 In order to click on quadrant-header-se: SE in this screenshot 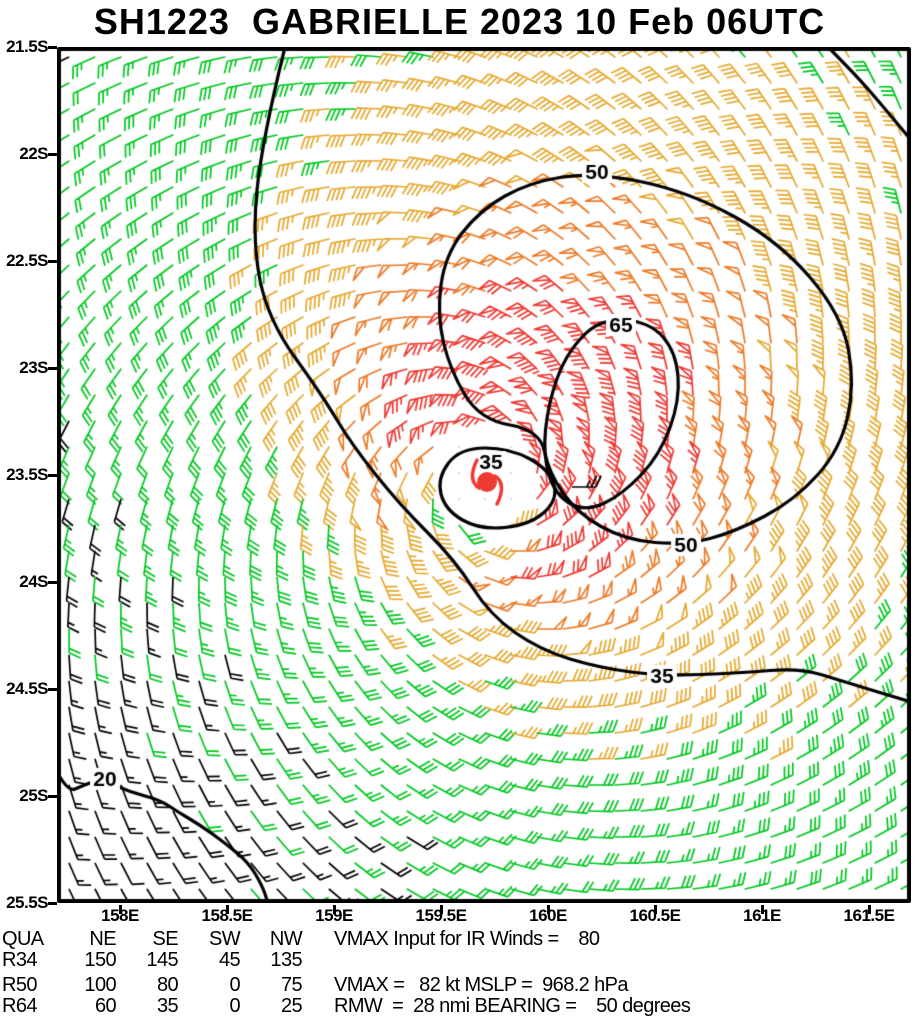, I will do `click(165, 939)`.